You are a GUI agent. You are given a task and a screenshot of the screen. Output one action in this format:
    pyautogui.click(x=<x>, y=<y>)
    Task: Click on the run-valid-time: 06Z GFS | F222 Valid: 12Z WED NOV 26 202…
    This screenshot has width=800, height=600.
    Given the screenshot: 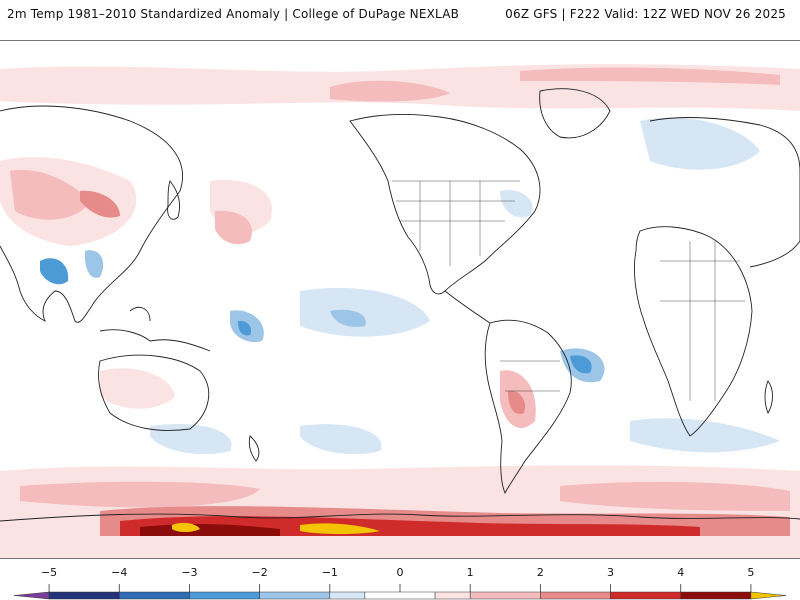 What is the action you would take?
    pyautogui.click(x=645, y=14)
    